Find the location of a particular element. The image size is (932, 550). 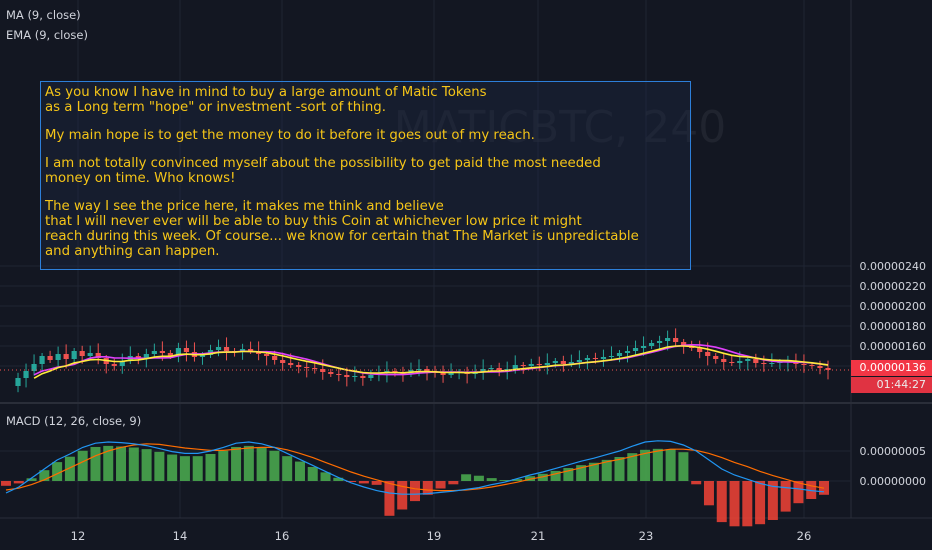

macd-axis-tick-label: 0.00000005 is located at coordinates (893, 451).